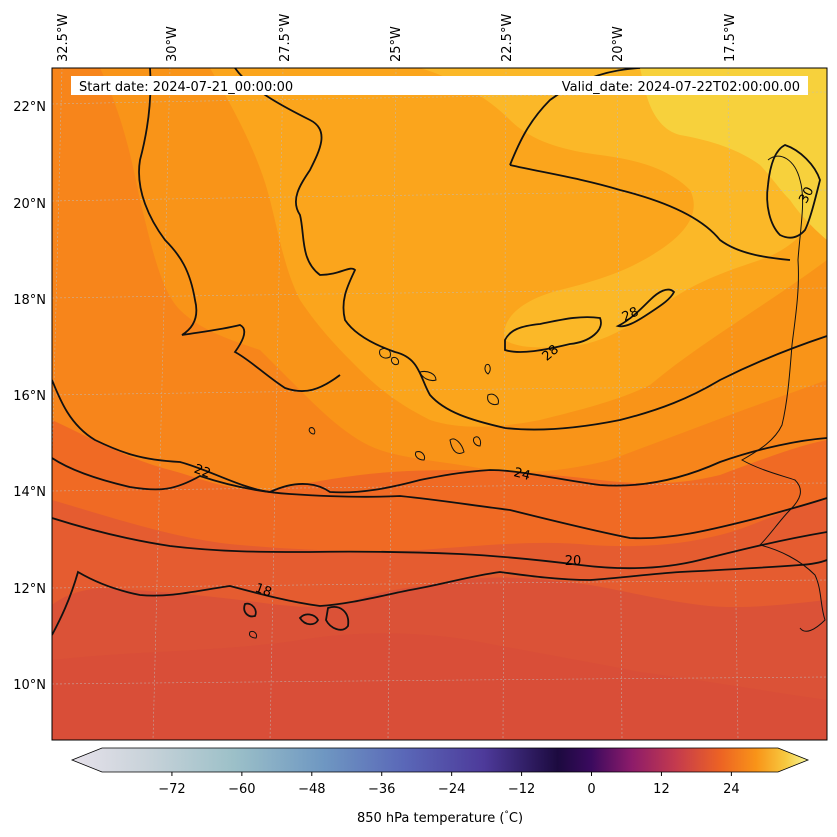 The width and height of the screenshot is (837, 837). I want to click on colorbar-tick-label: −48, so click(311, 789).